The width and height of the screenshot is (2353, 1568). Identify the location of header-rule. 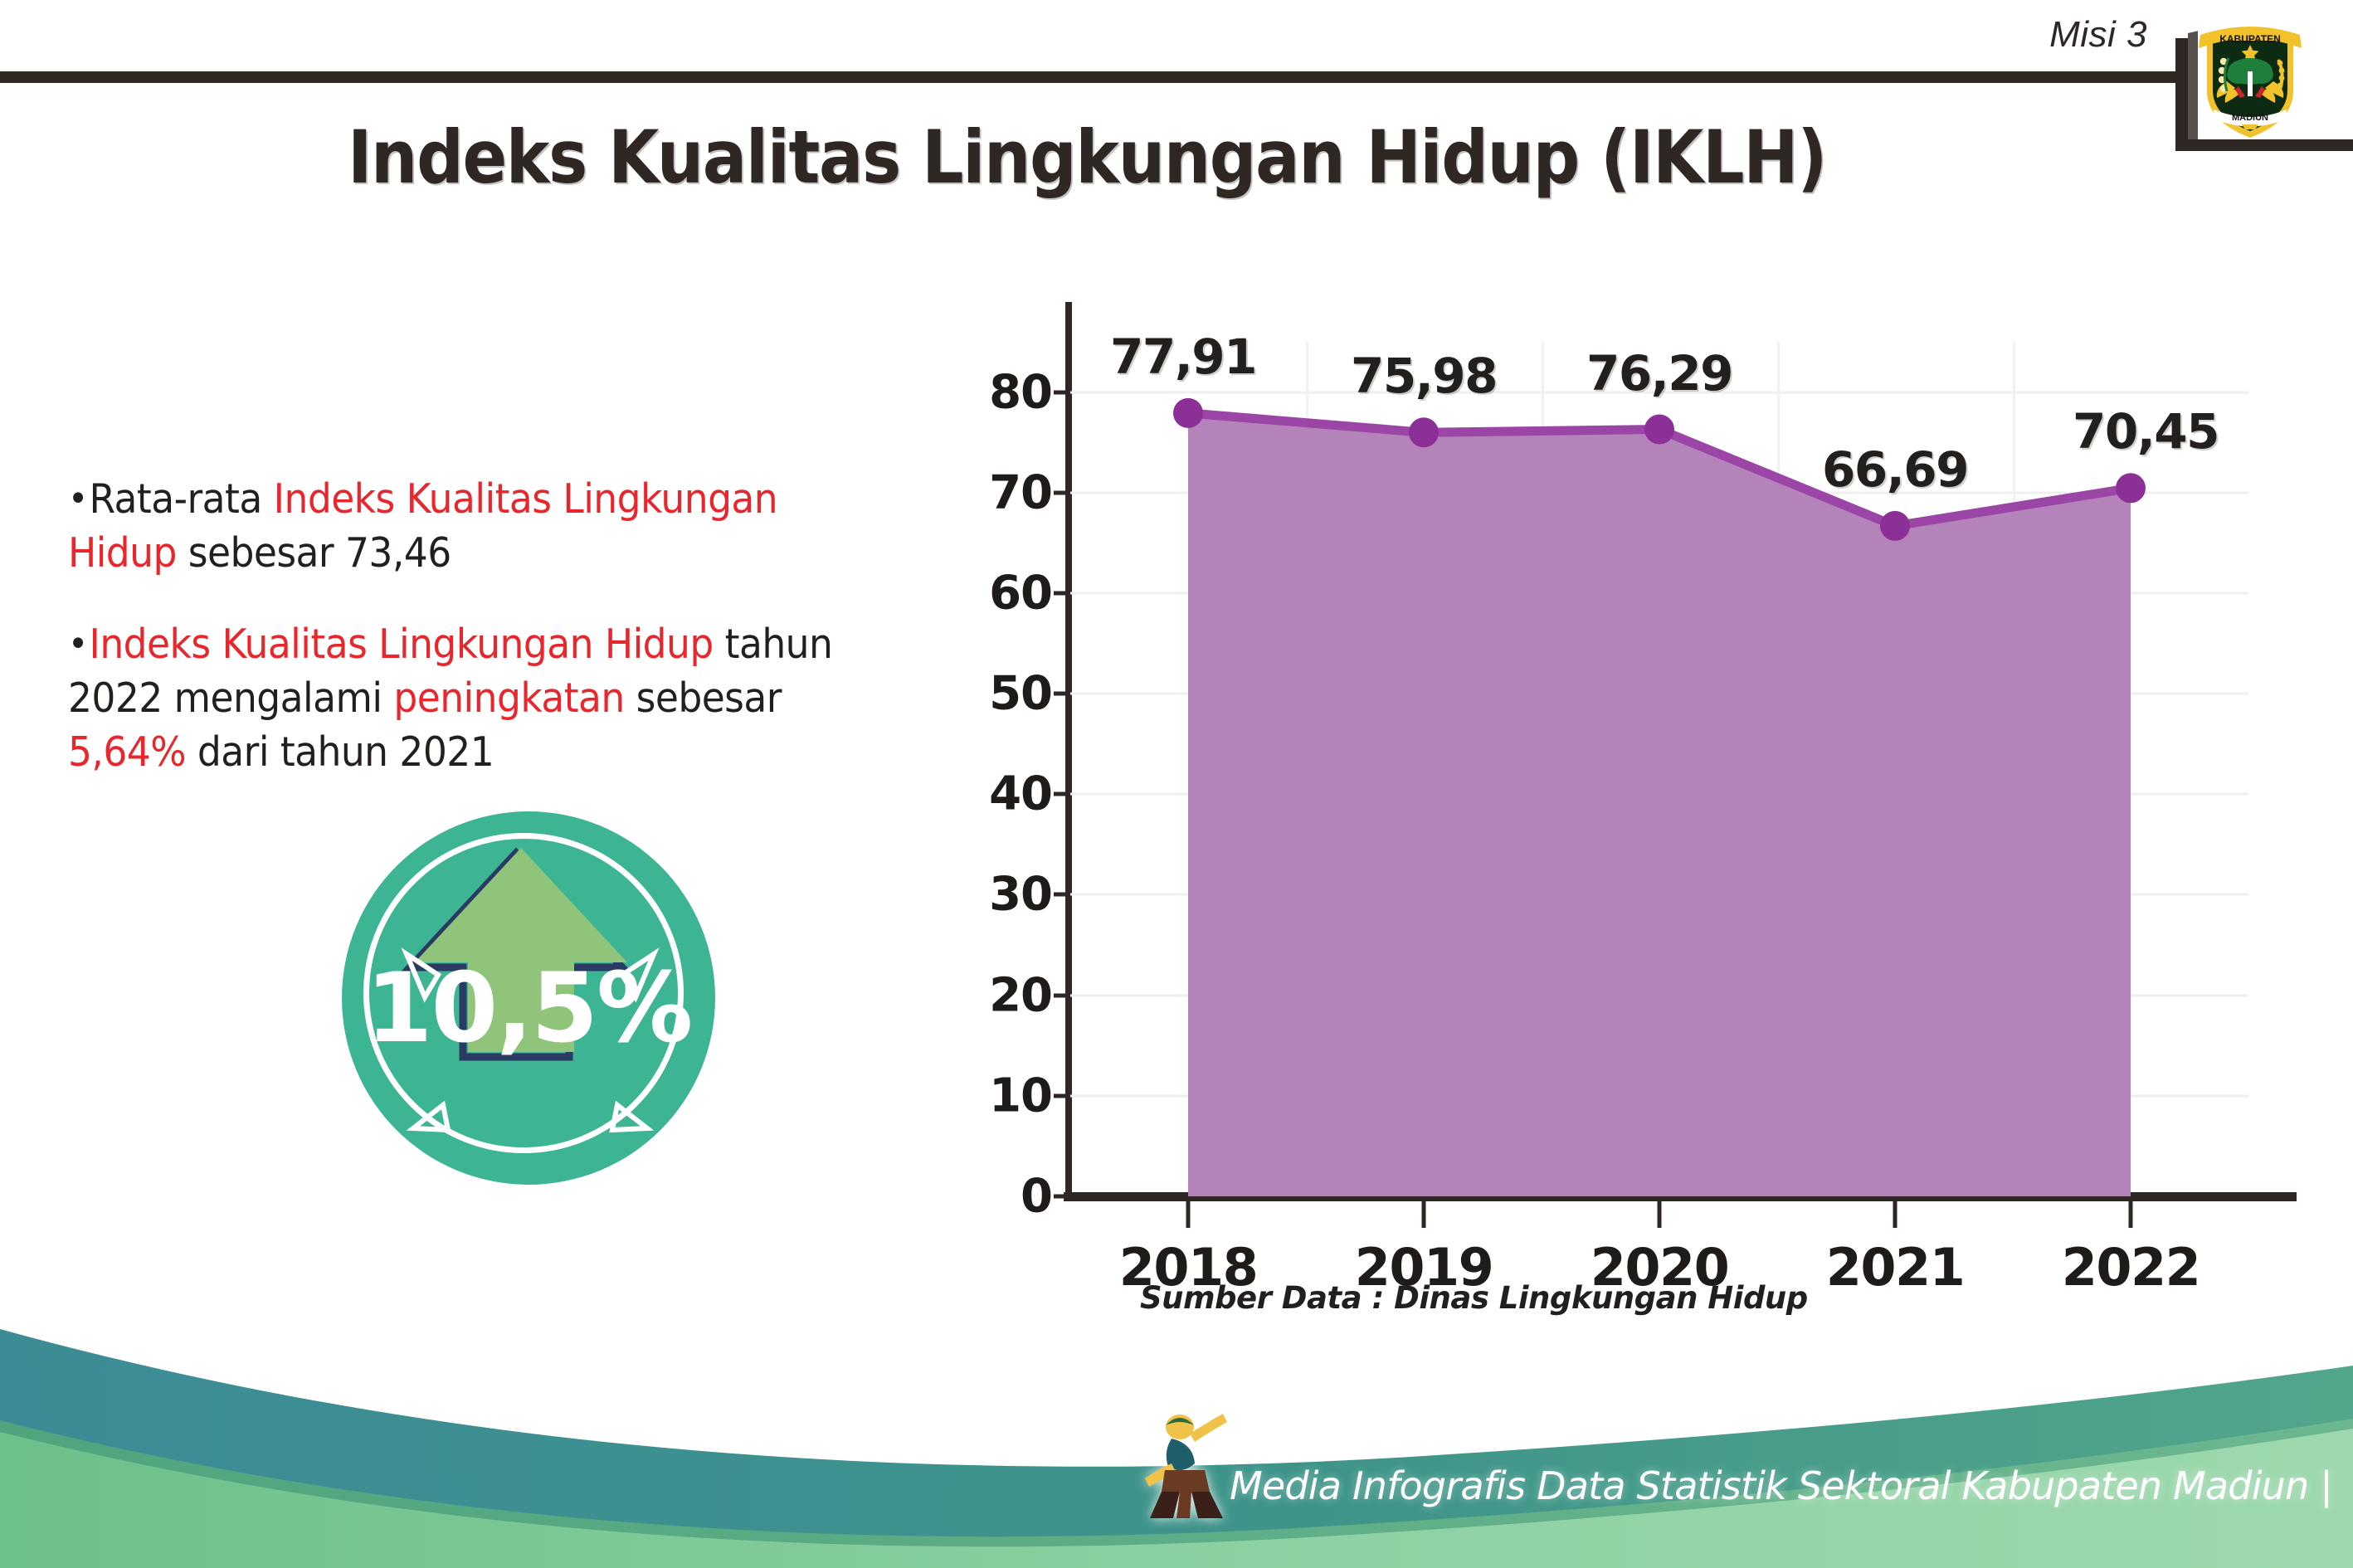
(1093, 77).